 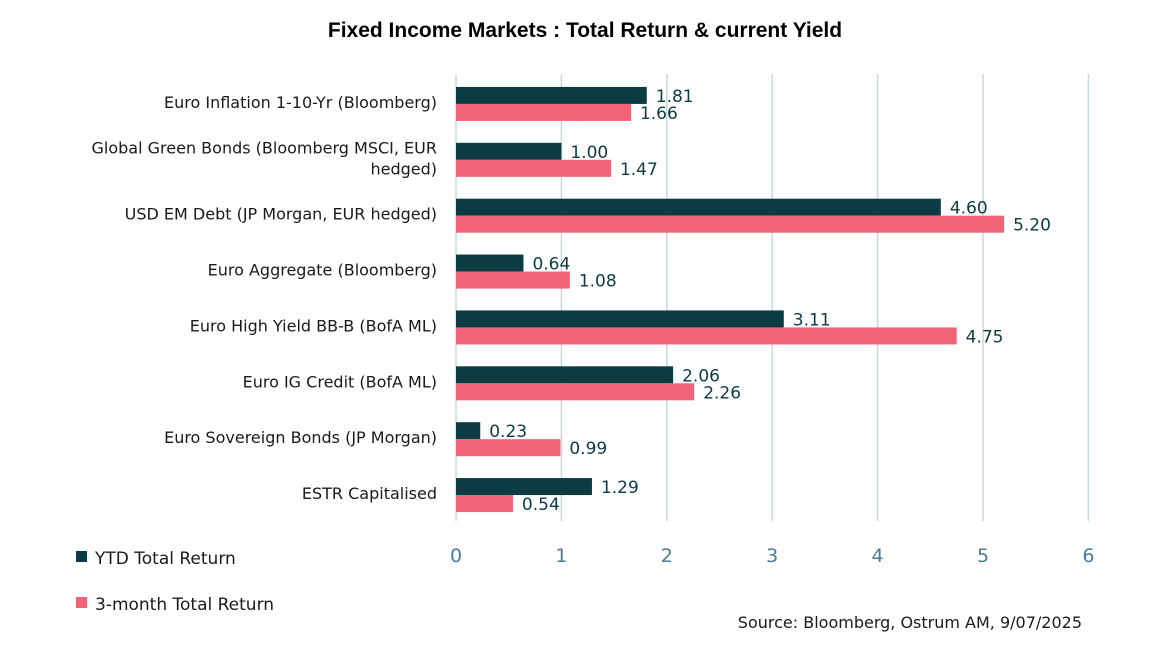 I want to click on source-note: Source: Bloomberg, Ostrum AM, 9/07/2025, so click(x=910, y=622).